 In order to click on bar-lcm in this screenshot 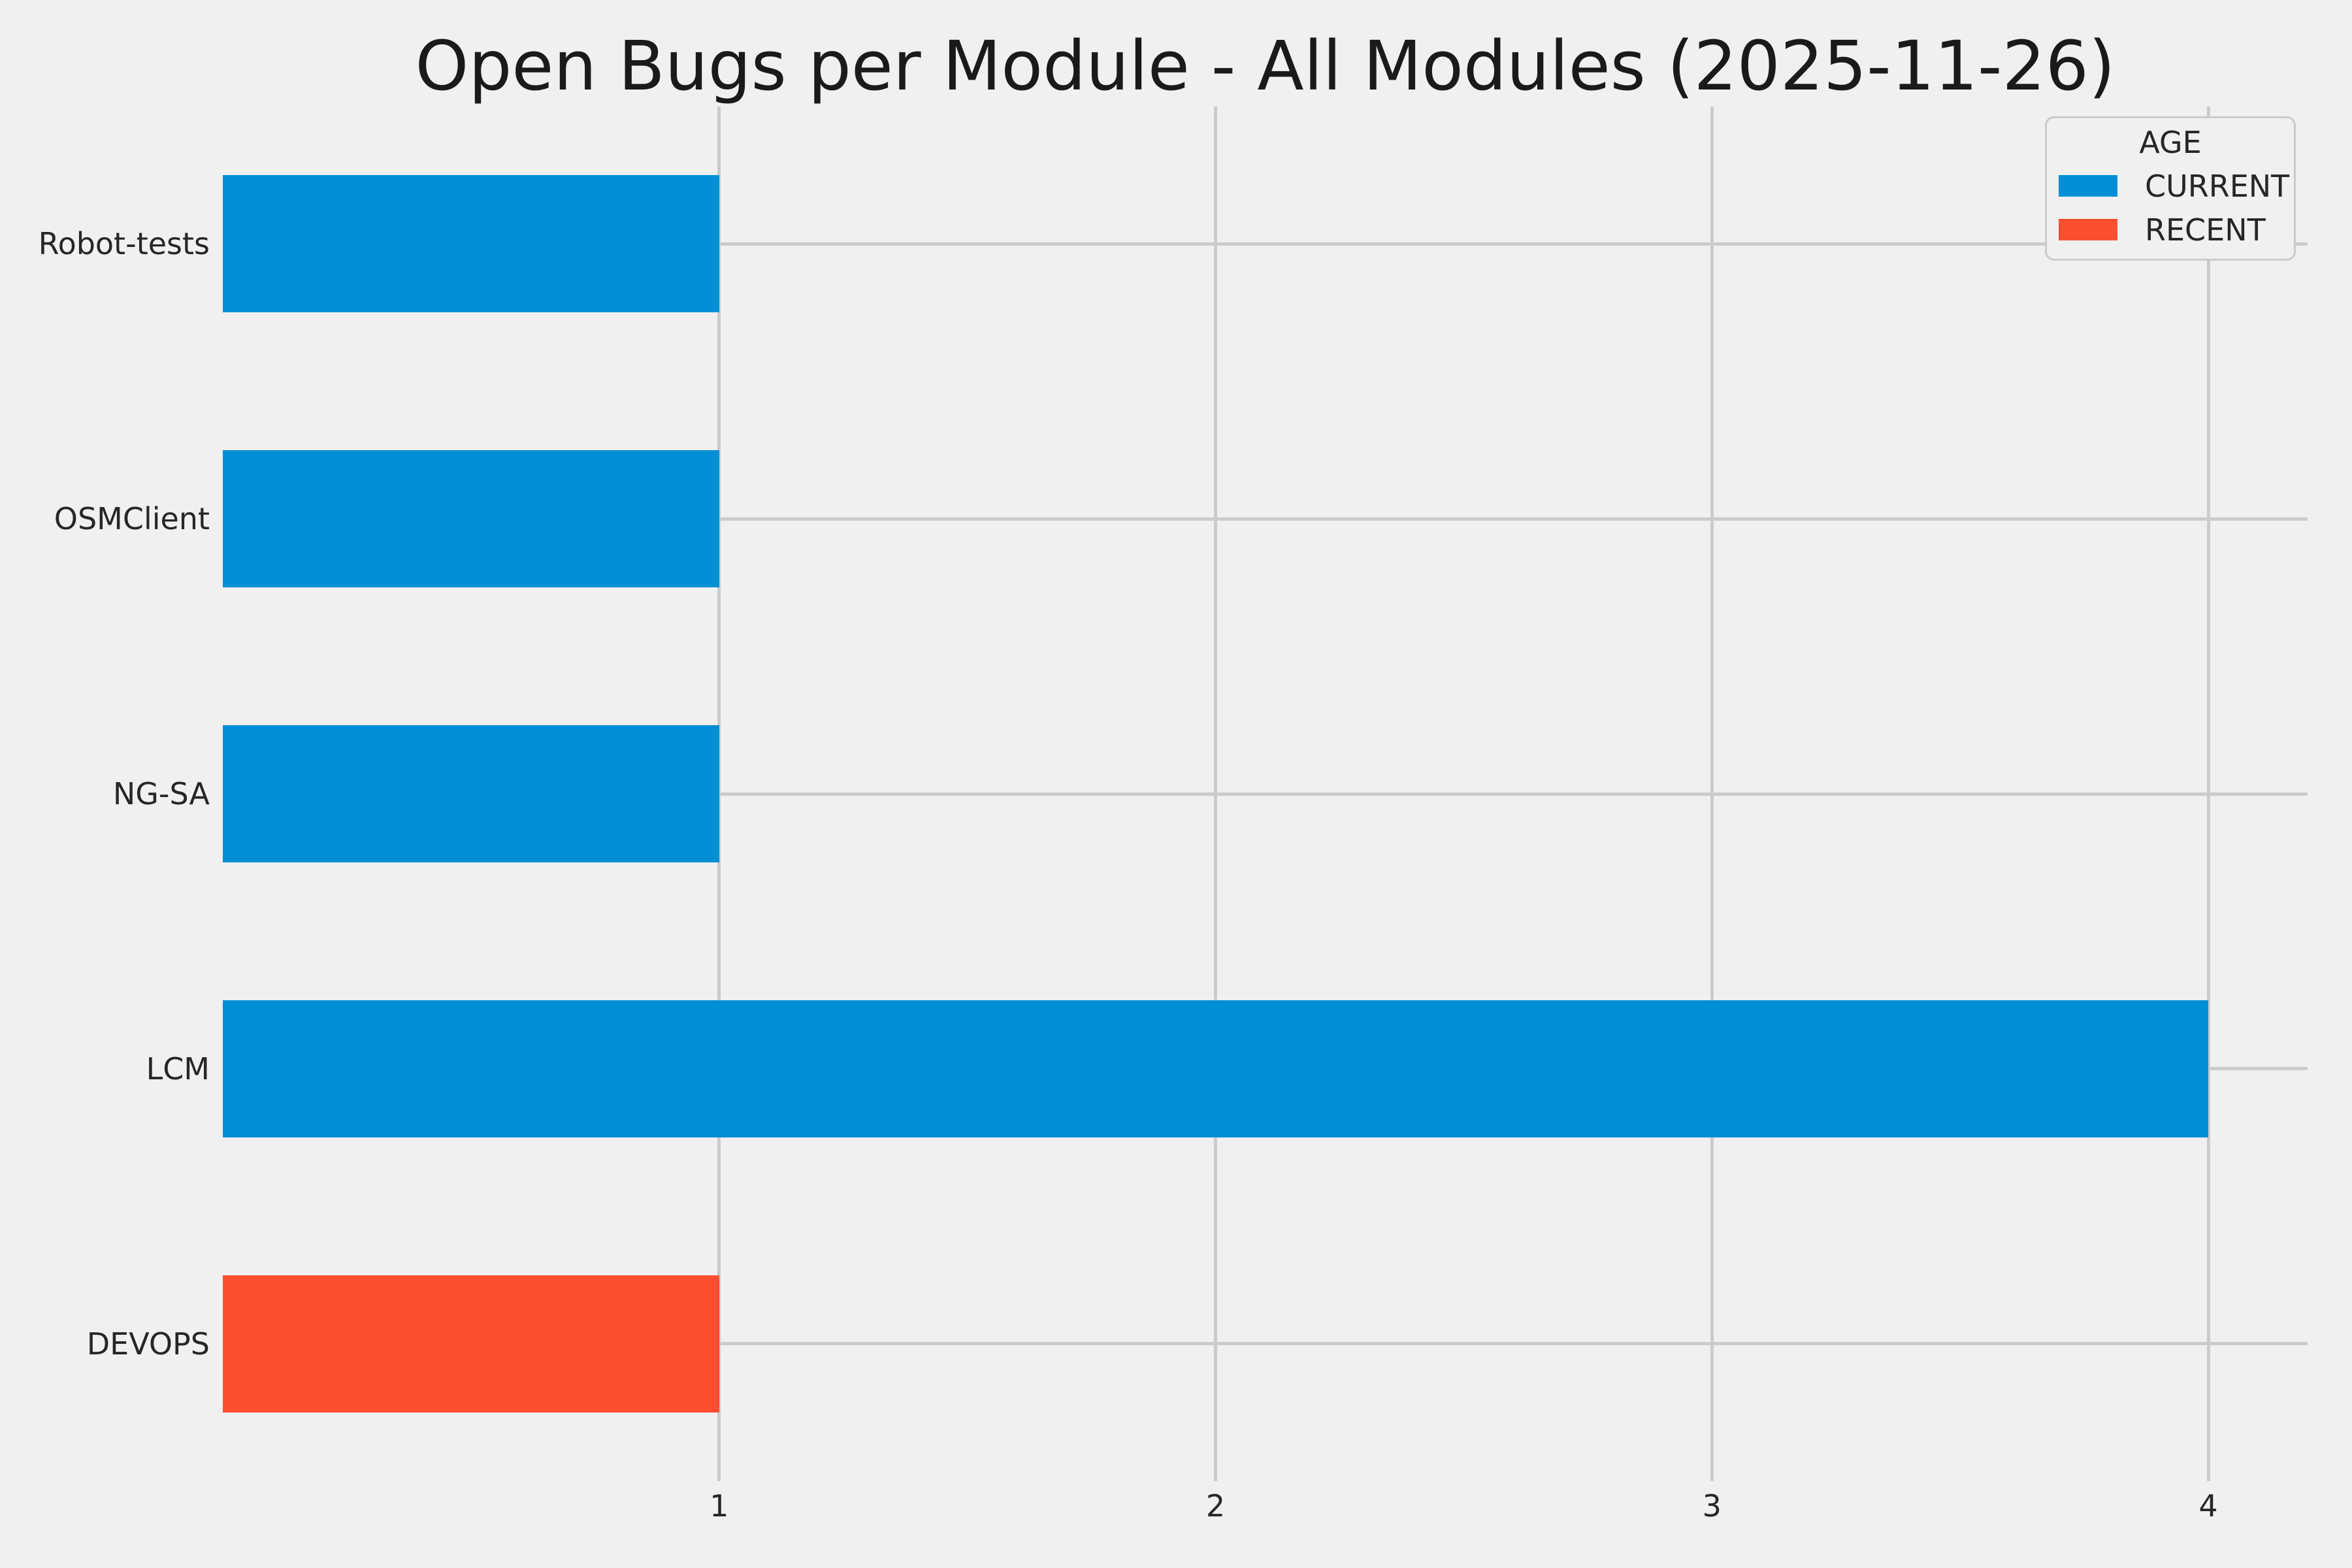, I will do `click(1216, 1068)`.